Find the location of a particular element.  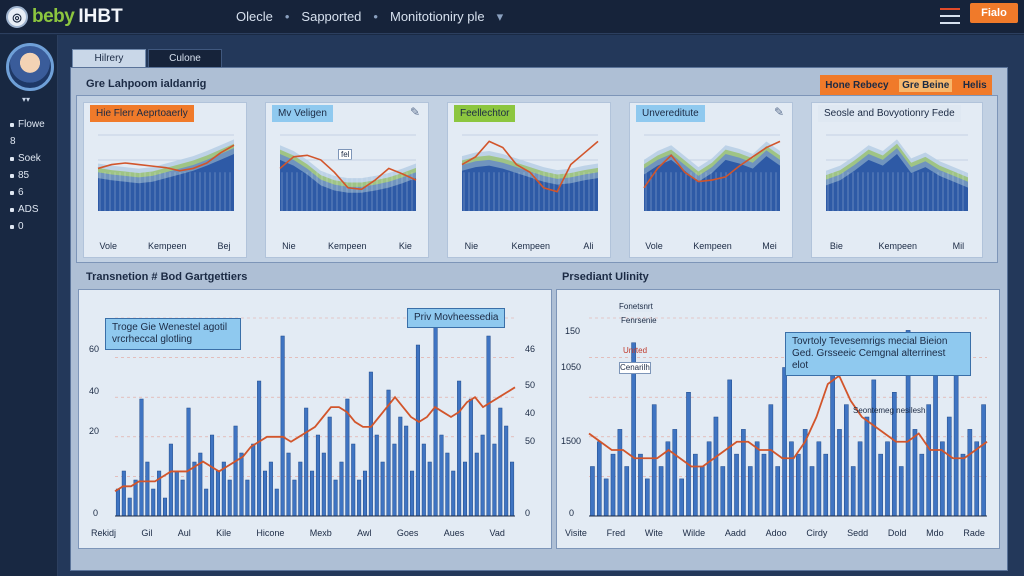

top-action-button: Fialo is located at coordinates (994, 13).